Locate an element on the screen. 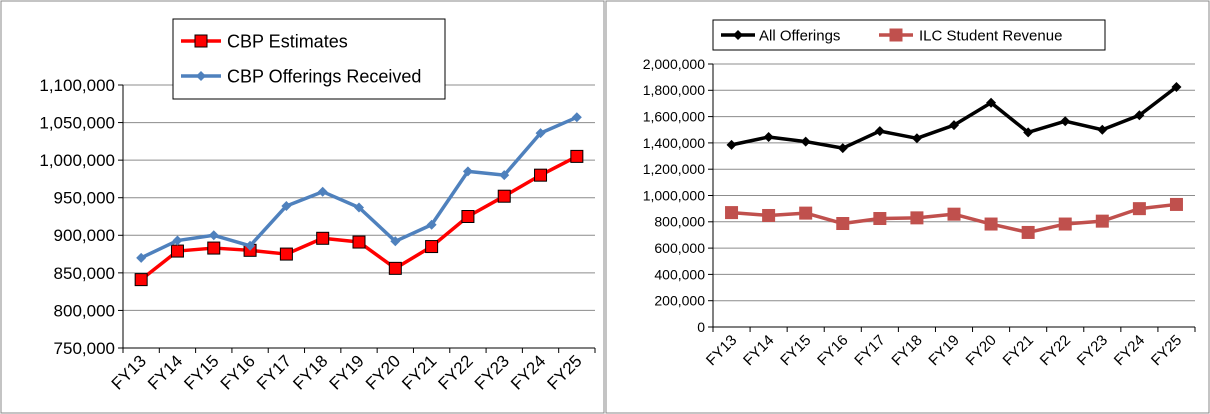 The height and width of the screenshot is (414, 1210). y-tick-label: 2,000,000 is located at coordinates (674, 64).